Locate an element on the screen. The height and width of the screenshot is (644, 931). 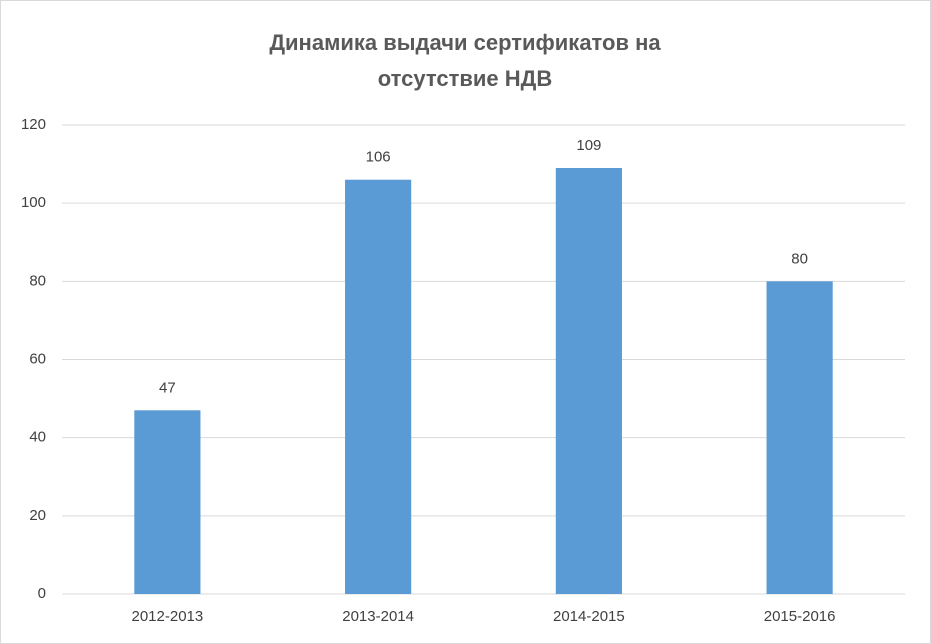
y-tick-label: 60 is located at coordinates (37, 358).